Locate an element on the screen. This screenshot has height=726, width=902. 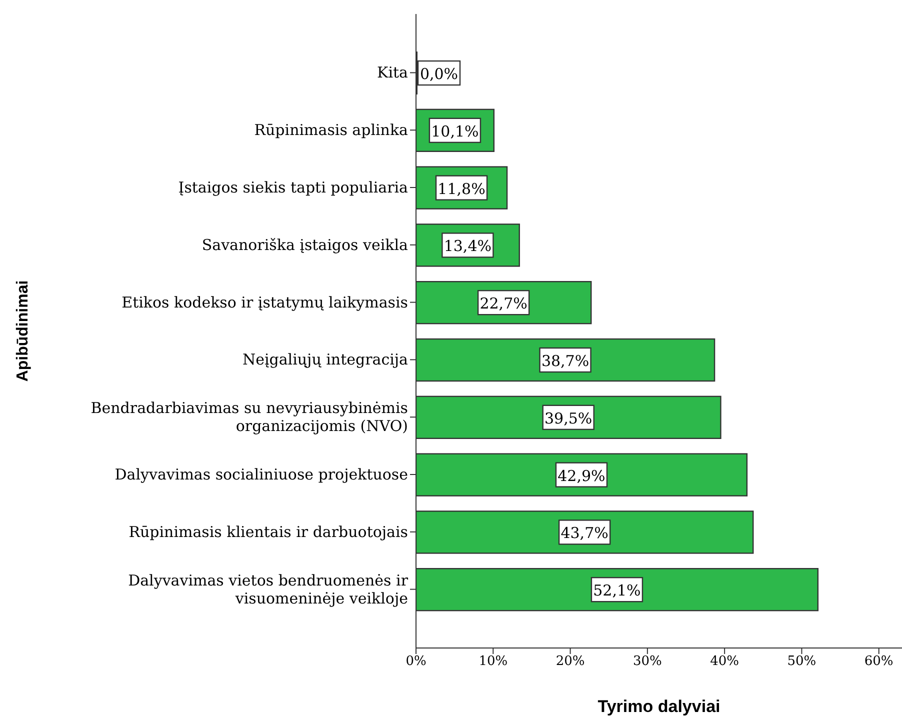
x-tick-label: 20% is located at coordinates (570, 662).